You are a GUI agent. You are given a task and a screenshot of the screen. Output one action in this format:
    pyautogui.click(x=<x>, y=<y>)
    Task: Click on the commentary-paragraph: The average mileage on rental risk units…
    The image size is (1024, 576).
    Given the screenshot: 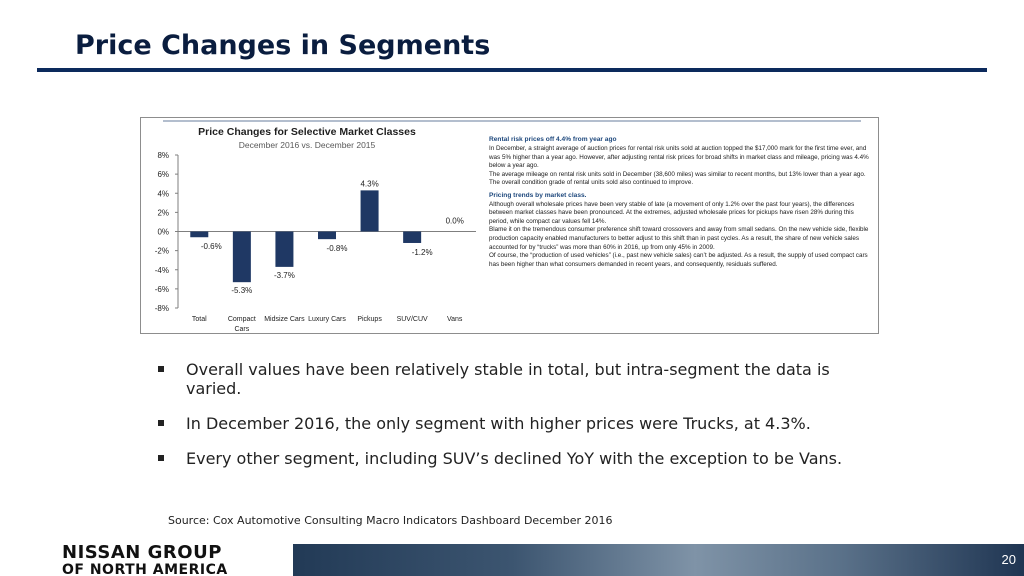 What is the action you would take?
    pyautogui.click(x=677, y=178)
    